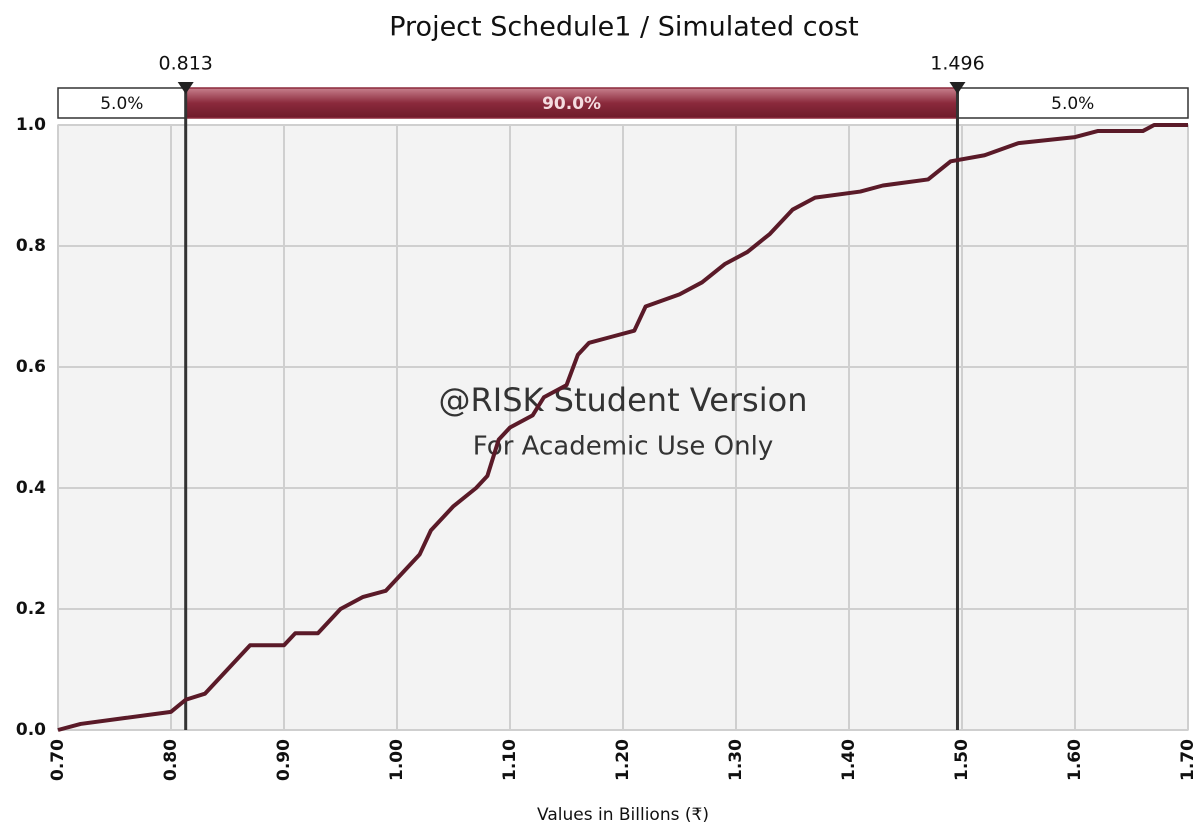 The image size is (1197, 831). I want to click on x-tick-label: 0.70, so click(58, 760).